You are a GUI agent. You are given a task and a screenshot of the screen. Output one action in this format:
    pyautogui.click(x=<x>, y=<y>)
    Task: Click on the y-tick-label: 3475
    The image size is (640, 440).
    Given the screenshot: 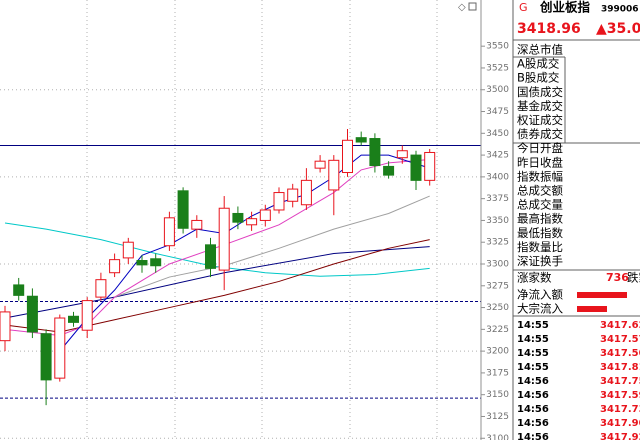 What is the action you would take?
    pyautogui.click(x=497, y=112)
    